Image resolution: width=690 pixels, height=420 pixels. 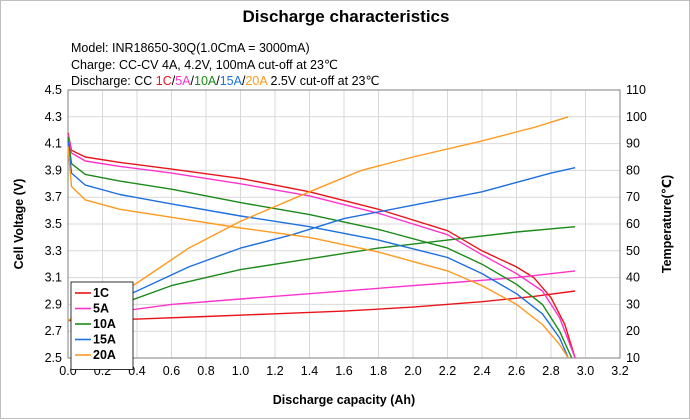 I want to click on legend-label-1c: 1C, so click(x=101, y=293).